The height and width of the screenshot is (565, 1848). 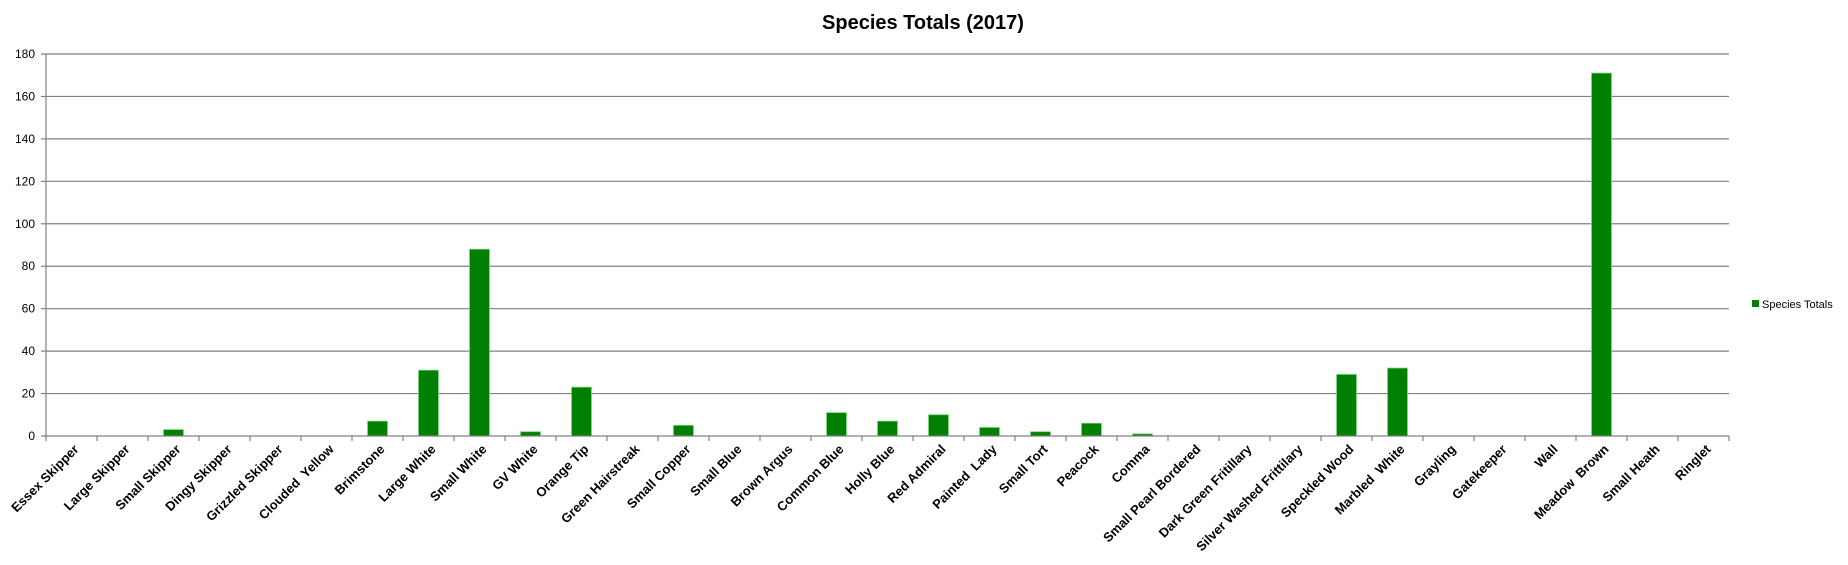 What do you see at coordinates (1545, 456) in the screenshot?
I see `x-tick-label: Wall` at bounding box center [1545, 456].